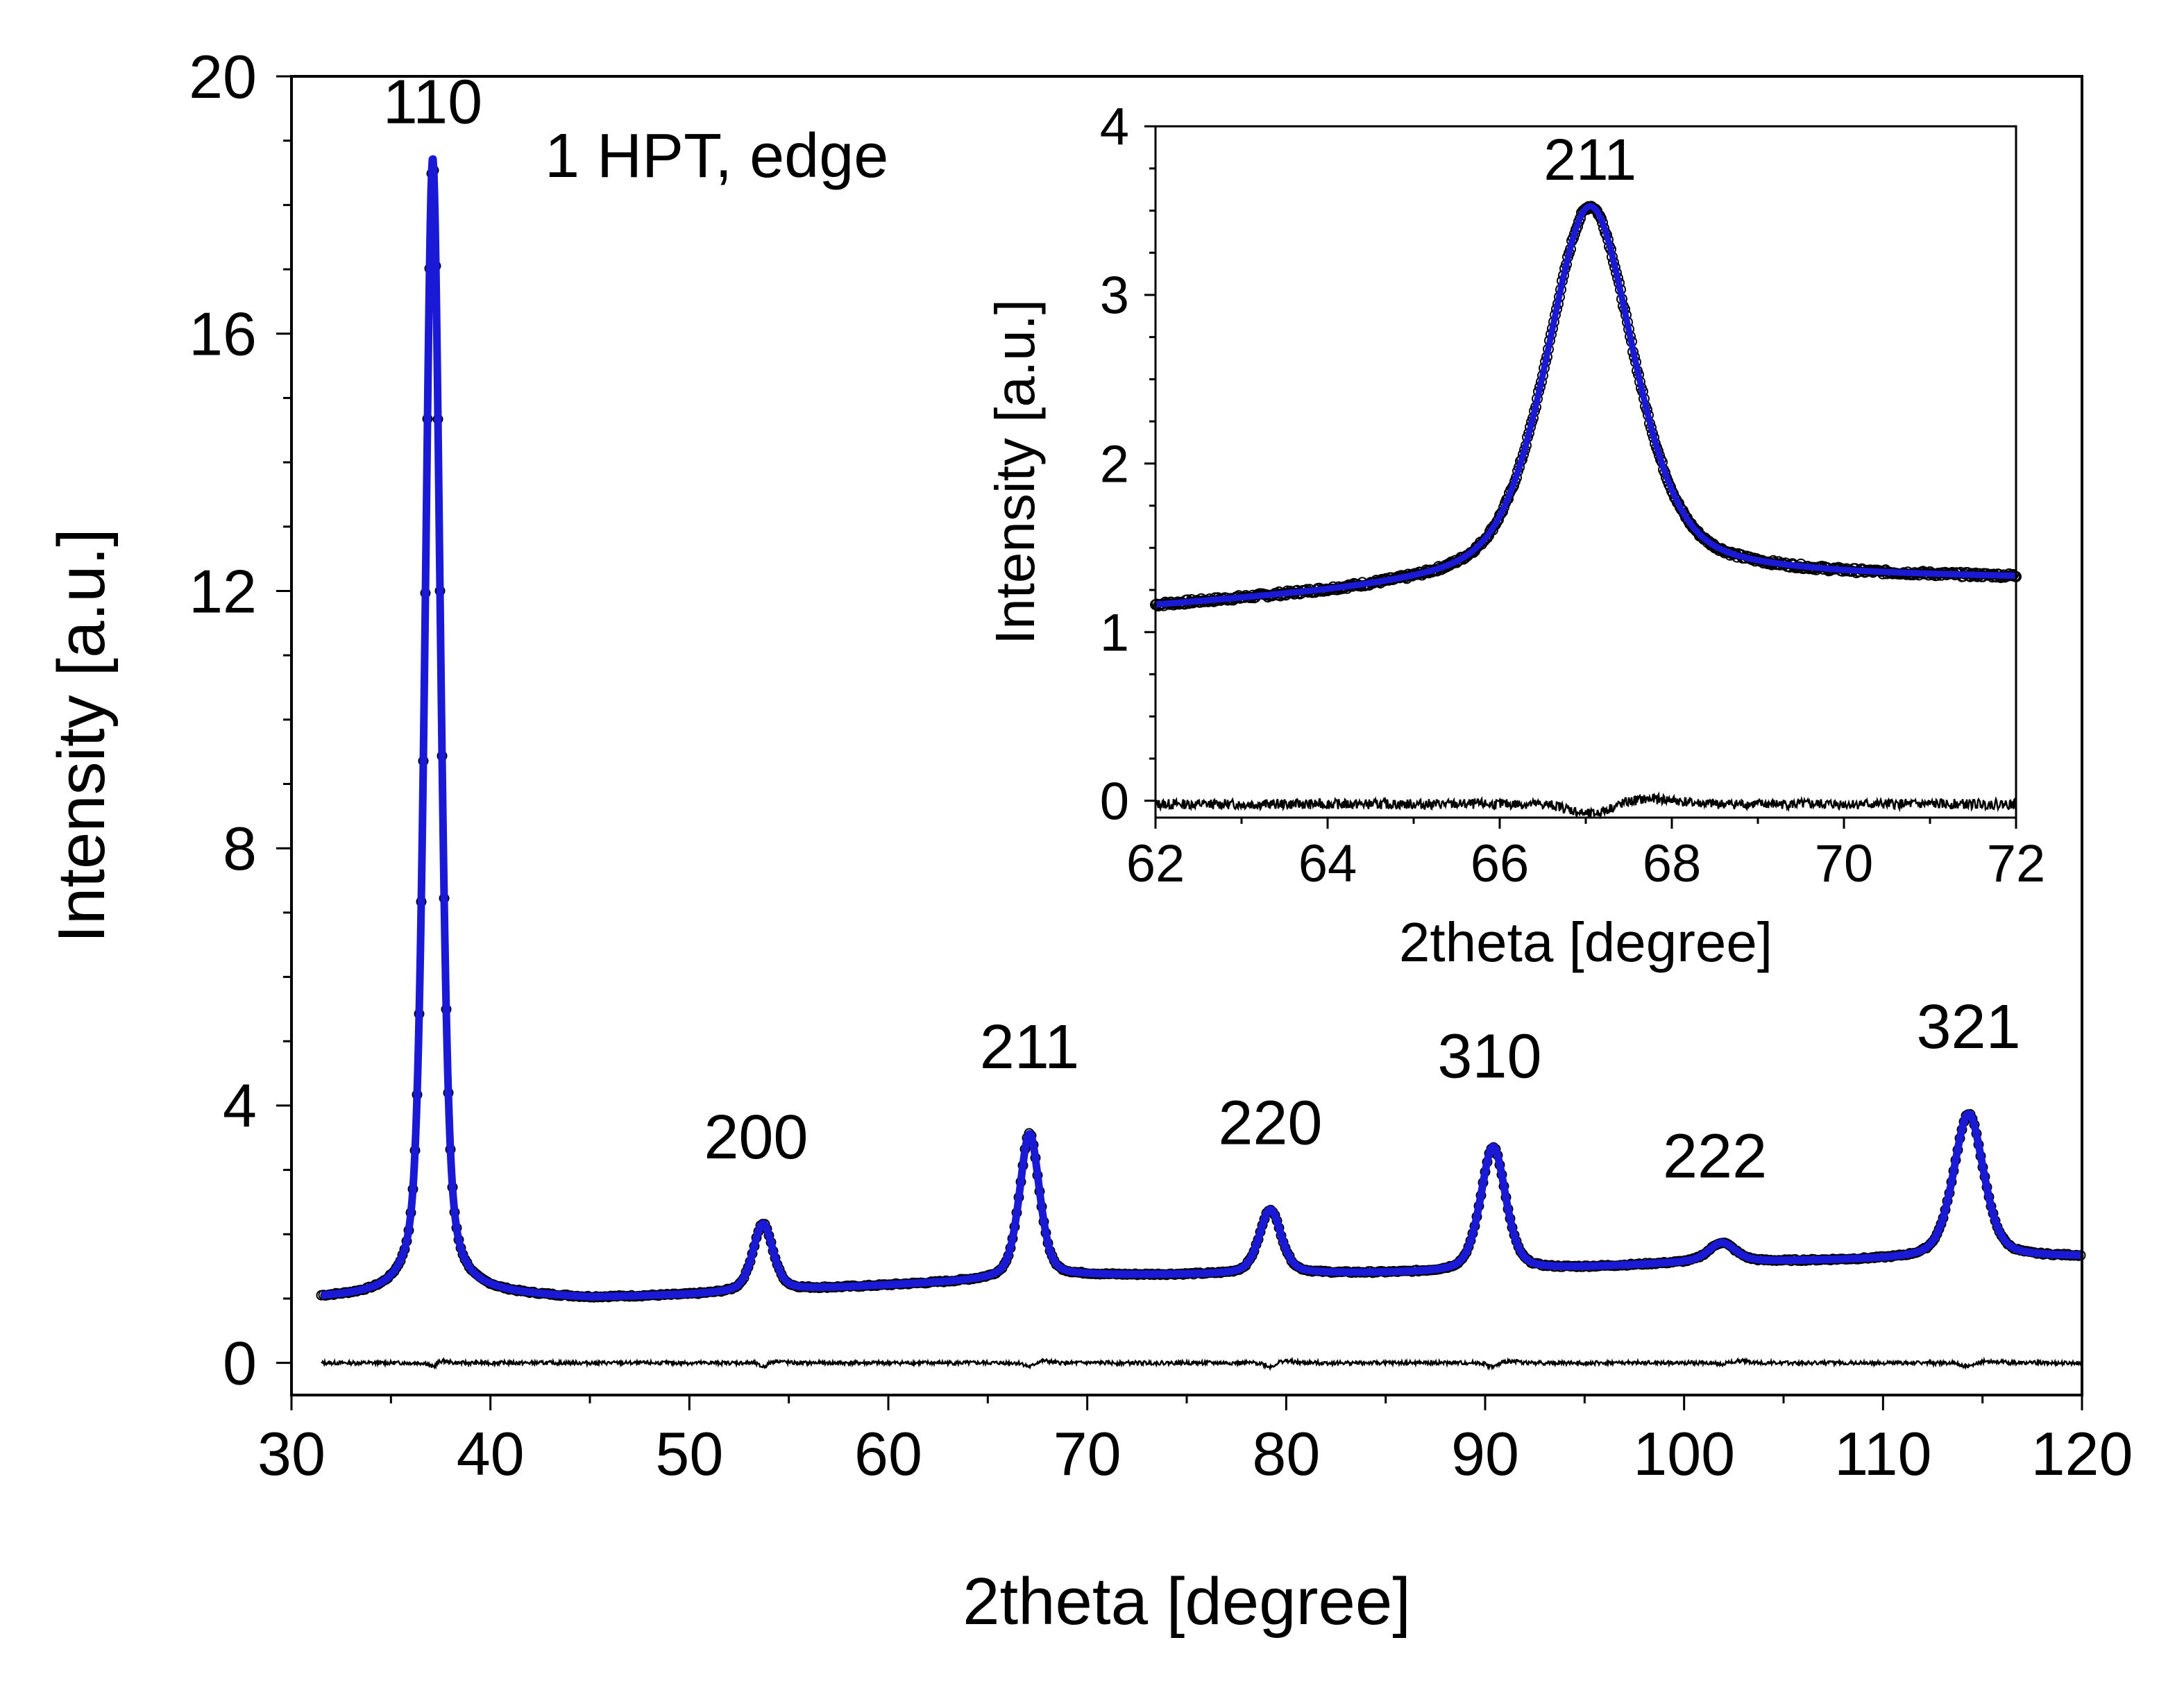 Image resolution: width=2184 pixels, height=1681 pixels. I want to click on y-tick-label: 20, so click(223, 77).